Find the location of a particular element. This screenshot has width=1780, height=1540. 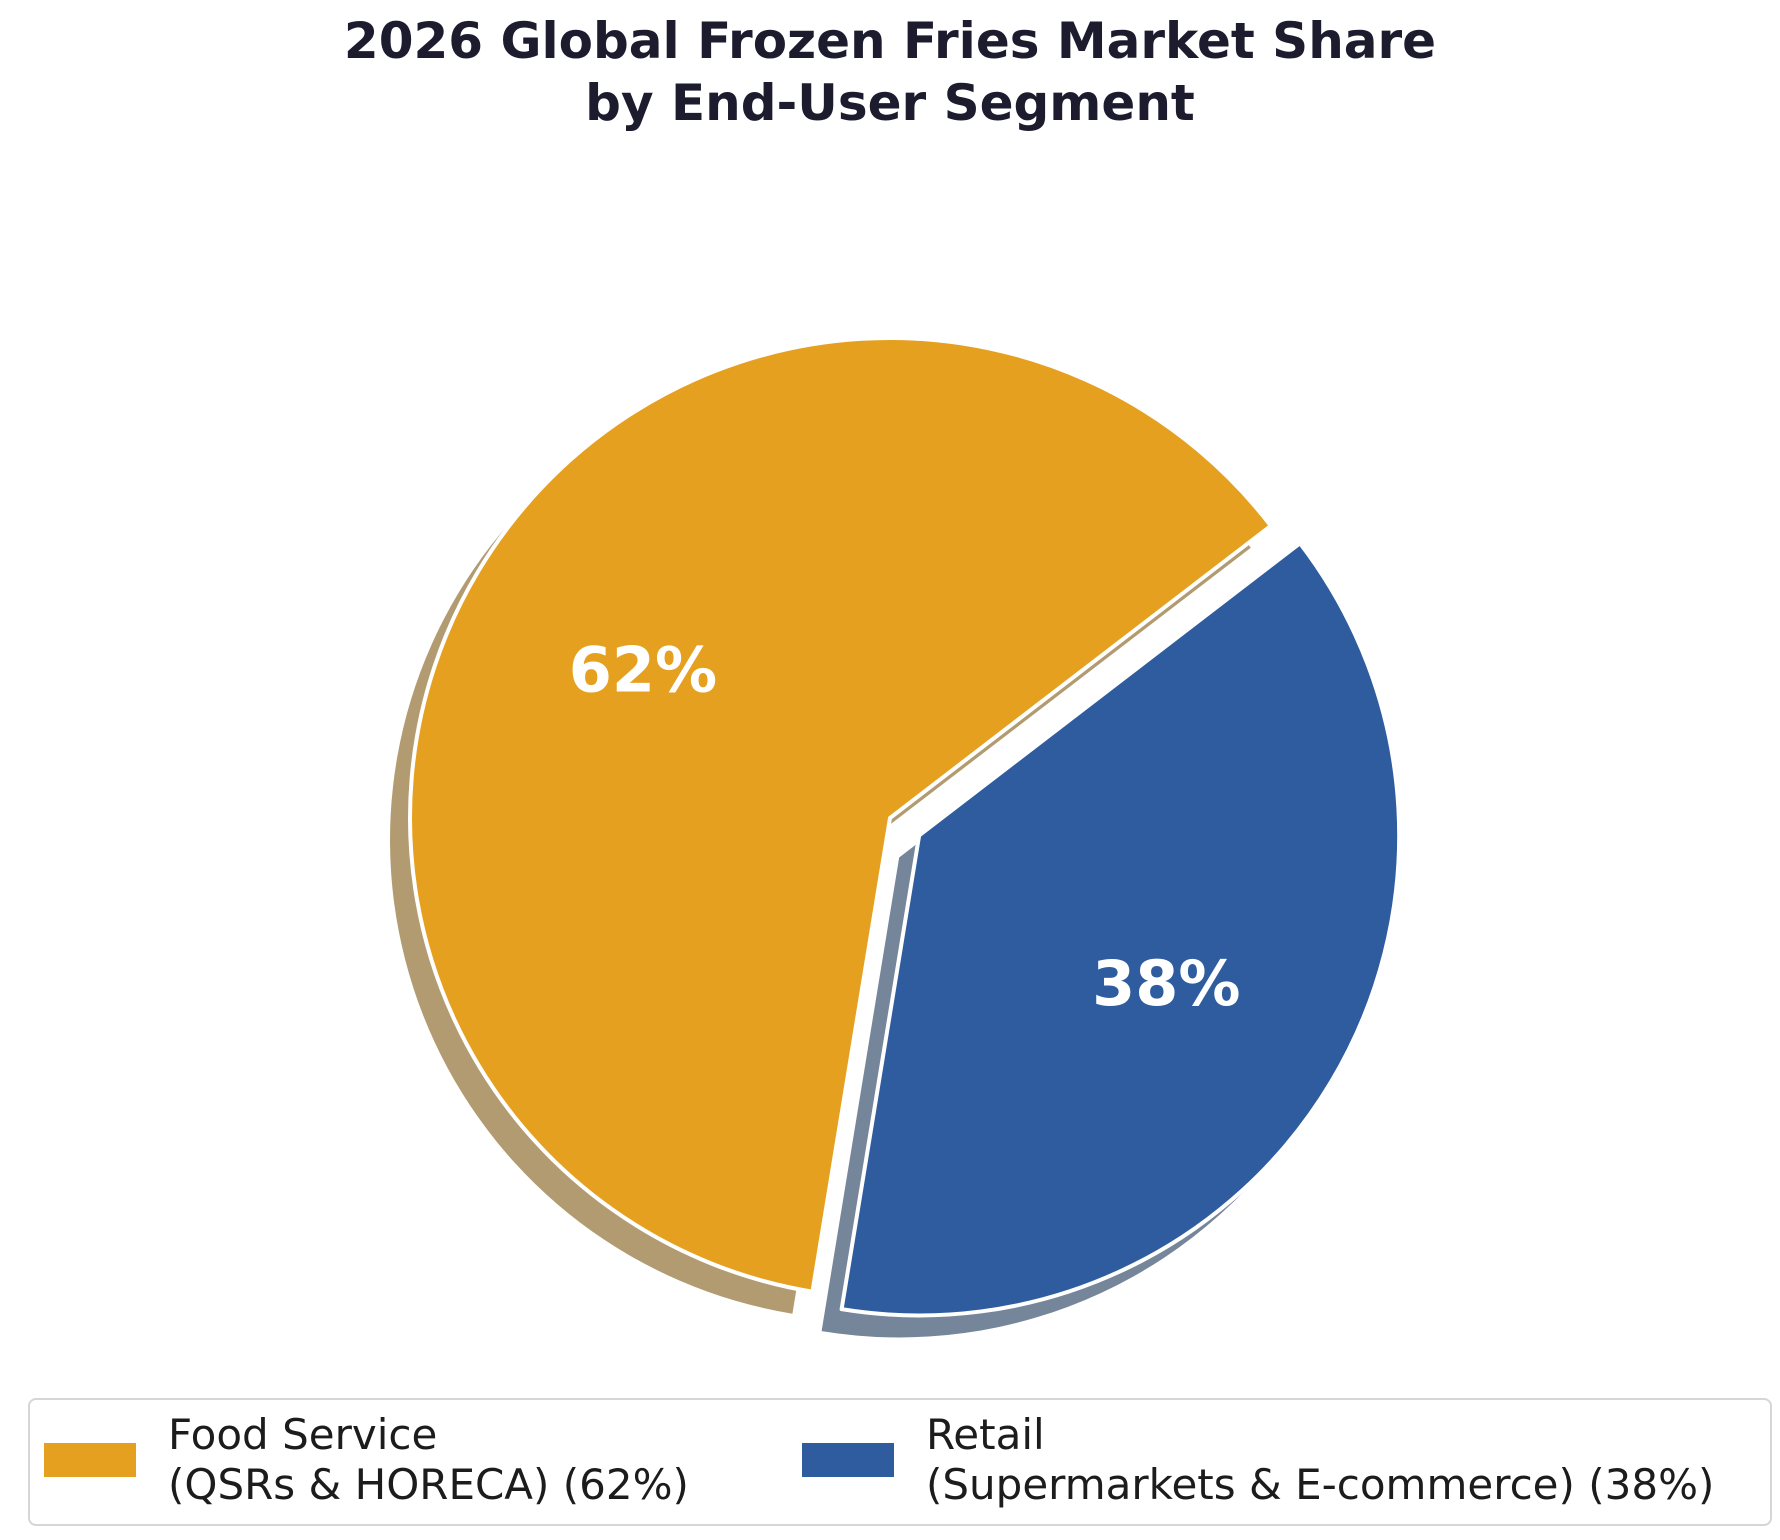

legend-item-food-service: Food Service (QSRs & HORECA) (62%) is located at coordinates (366, 1460).